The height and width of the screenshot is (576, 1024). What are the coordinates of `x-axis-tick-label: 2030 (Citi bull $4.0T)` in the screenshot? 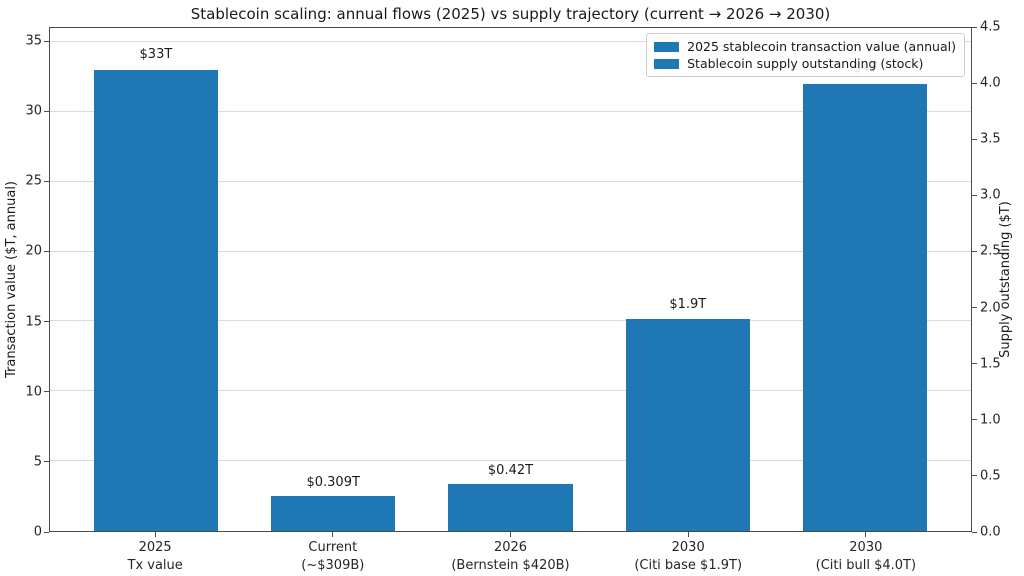 It's located at (866, 556).